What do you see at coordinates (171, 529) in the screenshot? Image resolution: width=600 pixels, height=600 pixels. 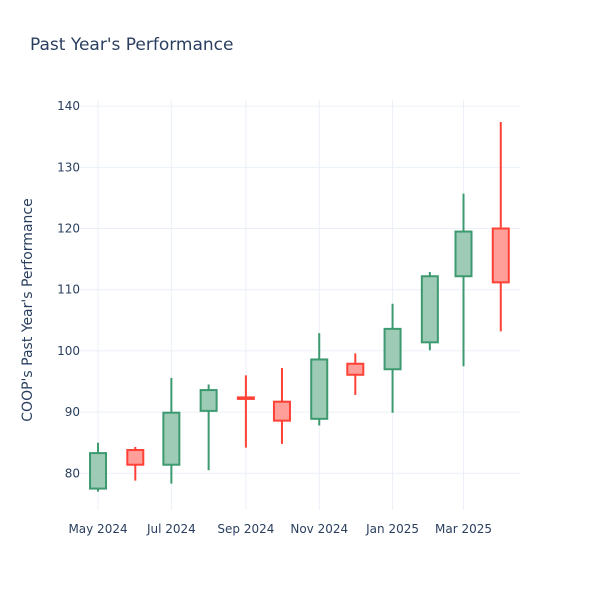 I see `x-tick-label: Jul 2024` at bounding box center [171, 529].